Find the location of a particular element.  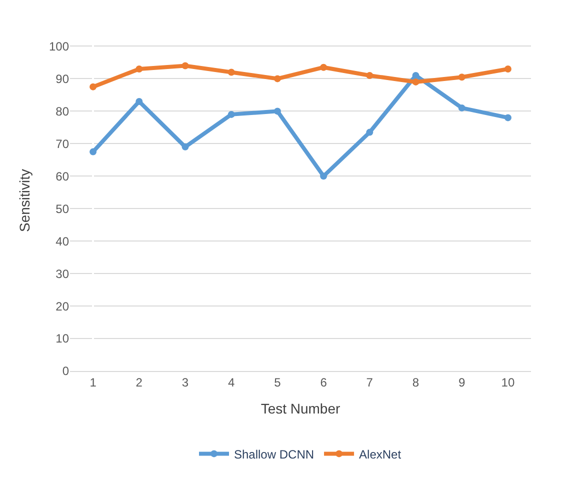

legend-label: AlexNet is located at coordinates (380, 454).